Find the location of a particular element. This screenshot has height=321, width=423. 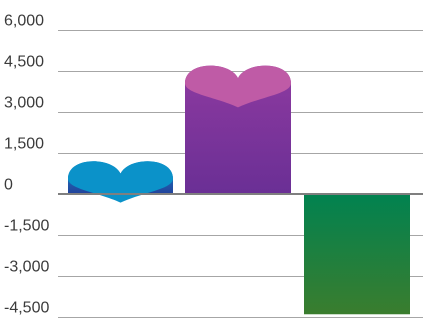

y-tick-label: -1,500 is located at coordinates (26, 226).